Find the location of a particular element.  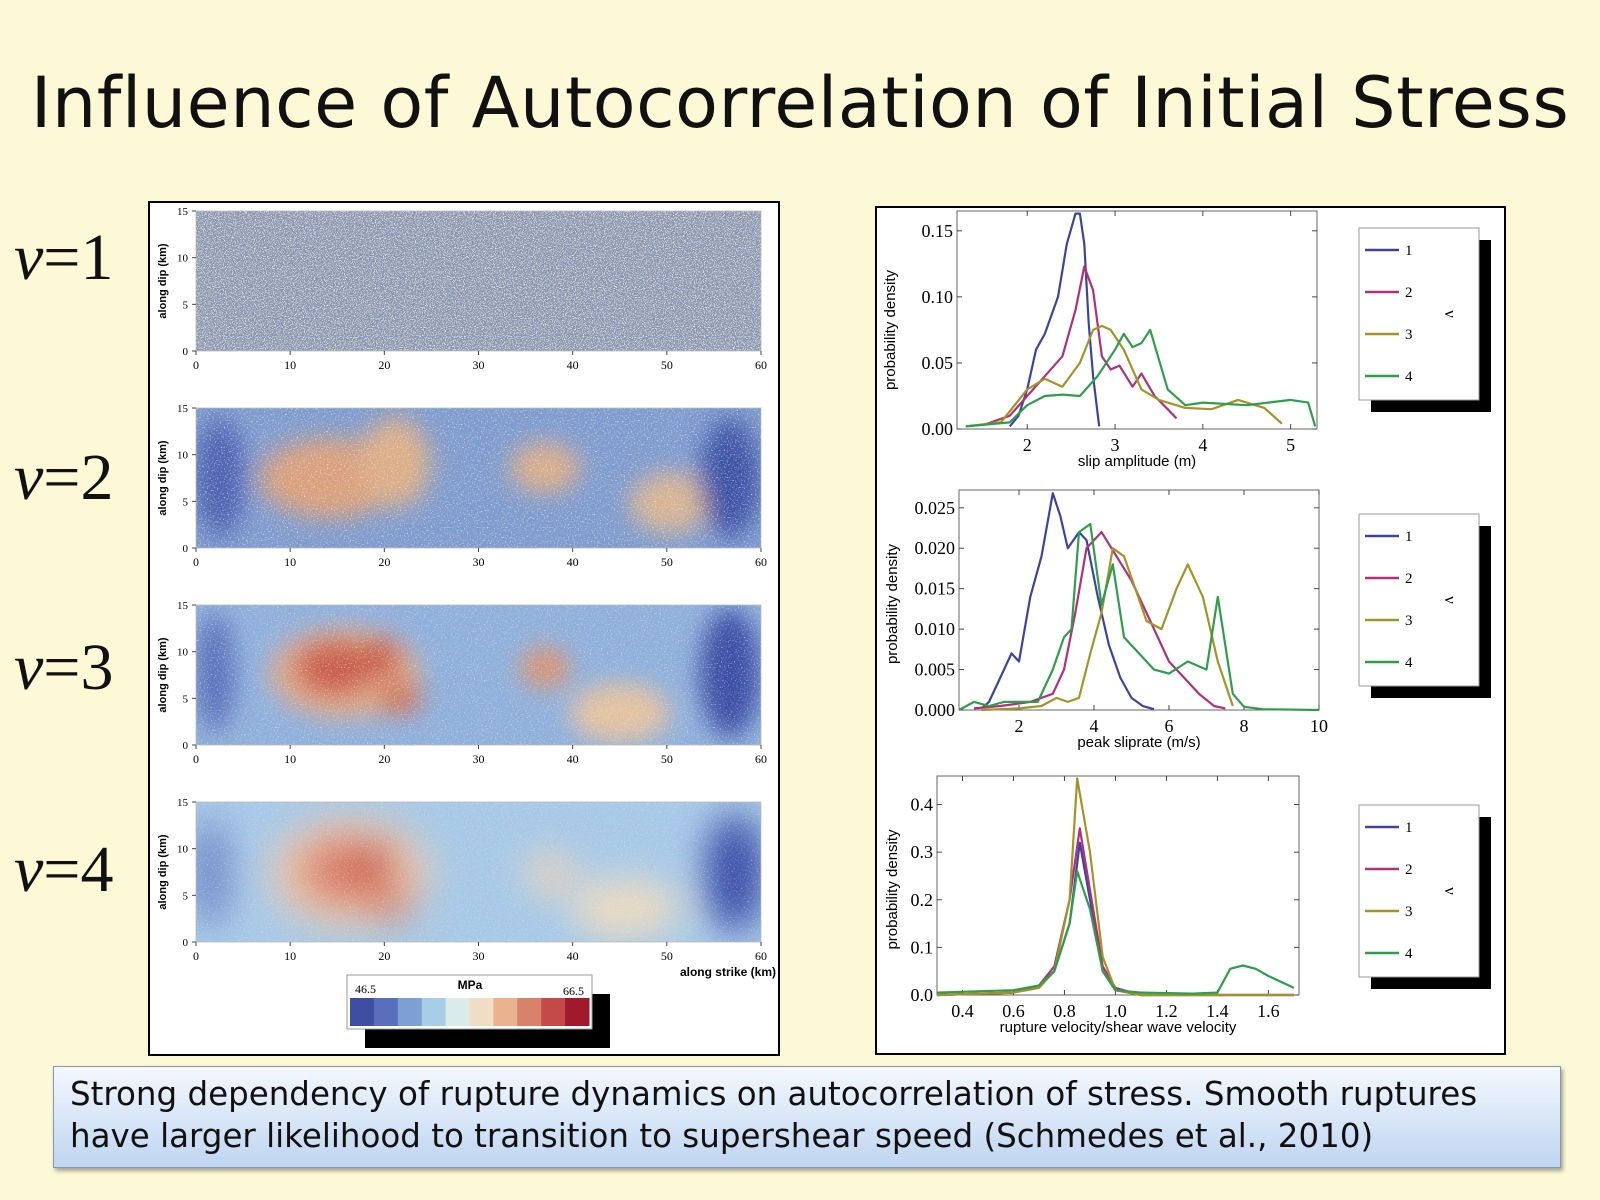

y-tick-label: 0.0 is located at coordinates (922, 995).